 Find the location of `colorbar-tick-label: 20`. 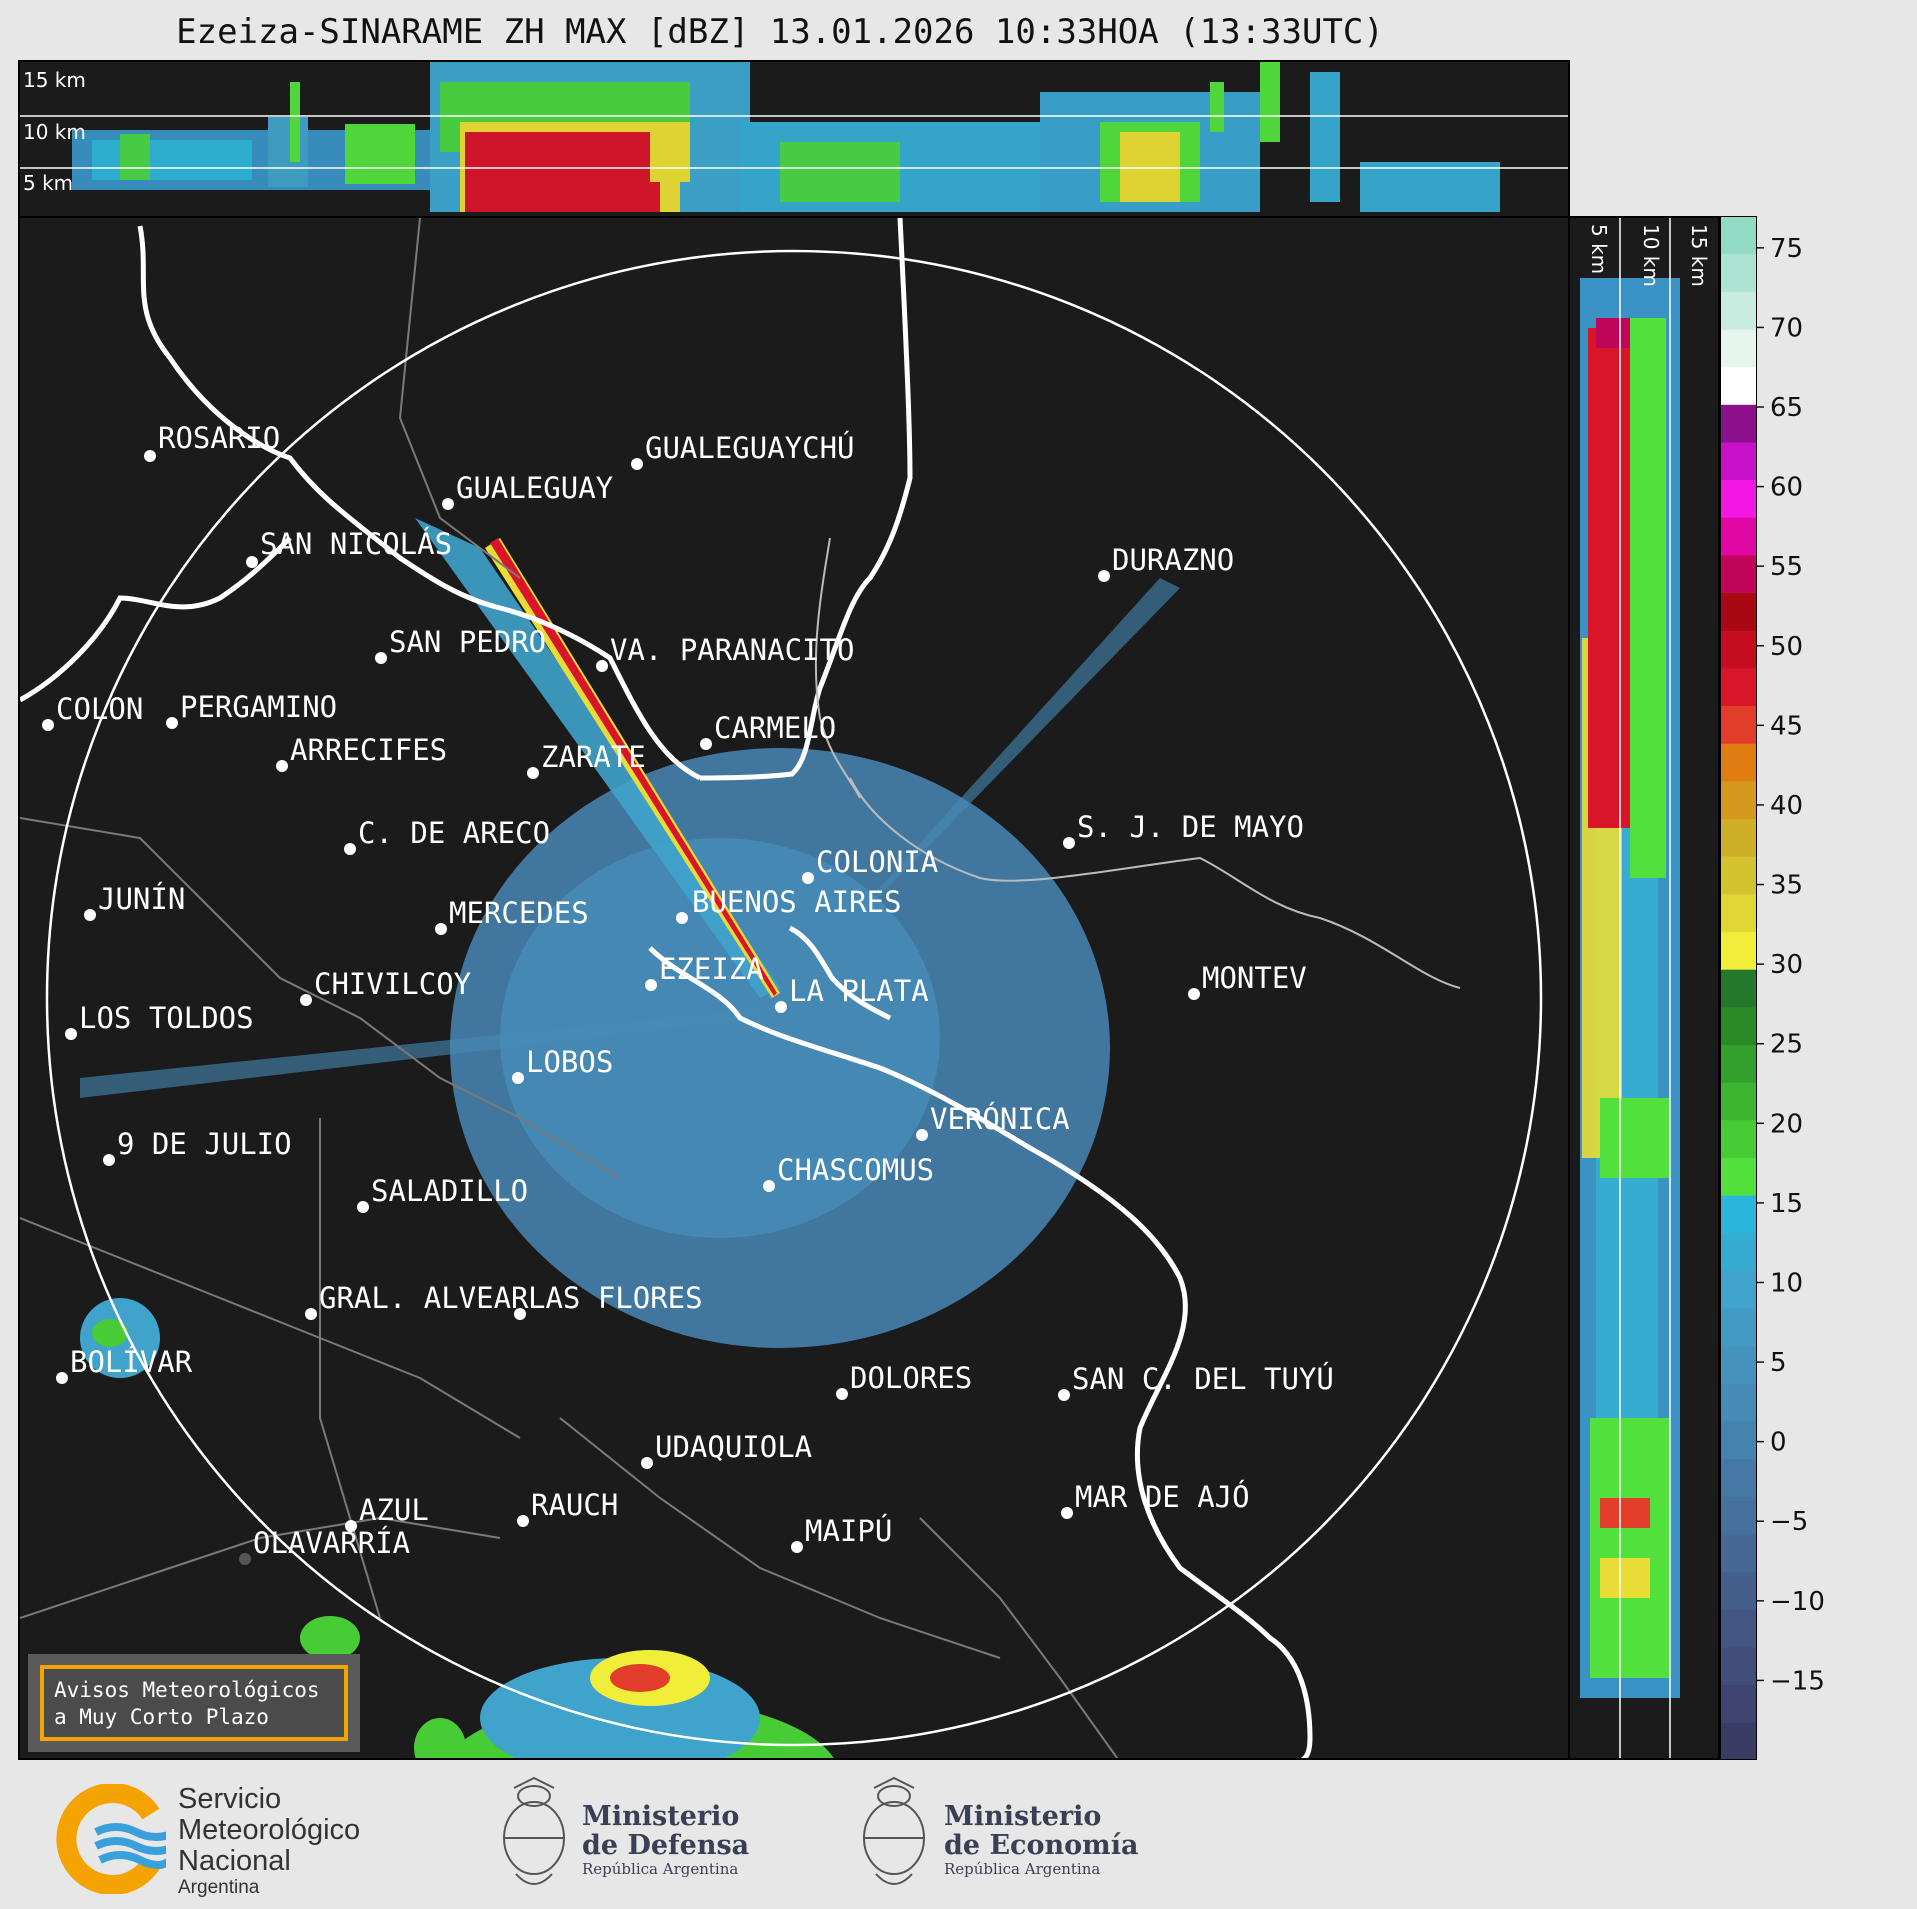

colorbar-tick-label: 20 is located at coordinates (1786, 1124).